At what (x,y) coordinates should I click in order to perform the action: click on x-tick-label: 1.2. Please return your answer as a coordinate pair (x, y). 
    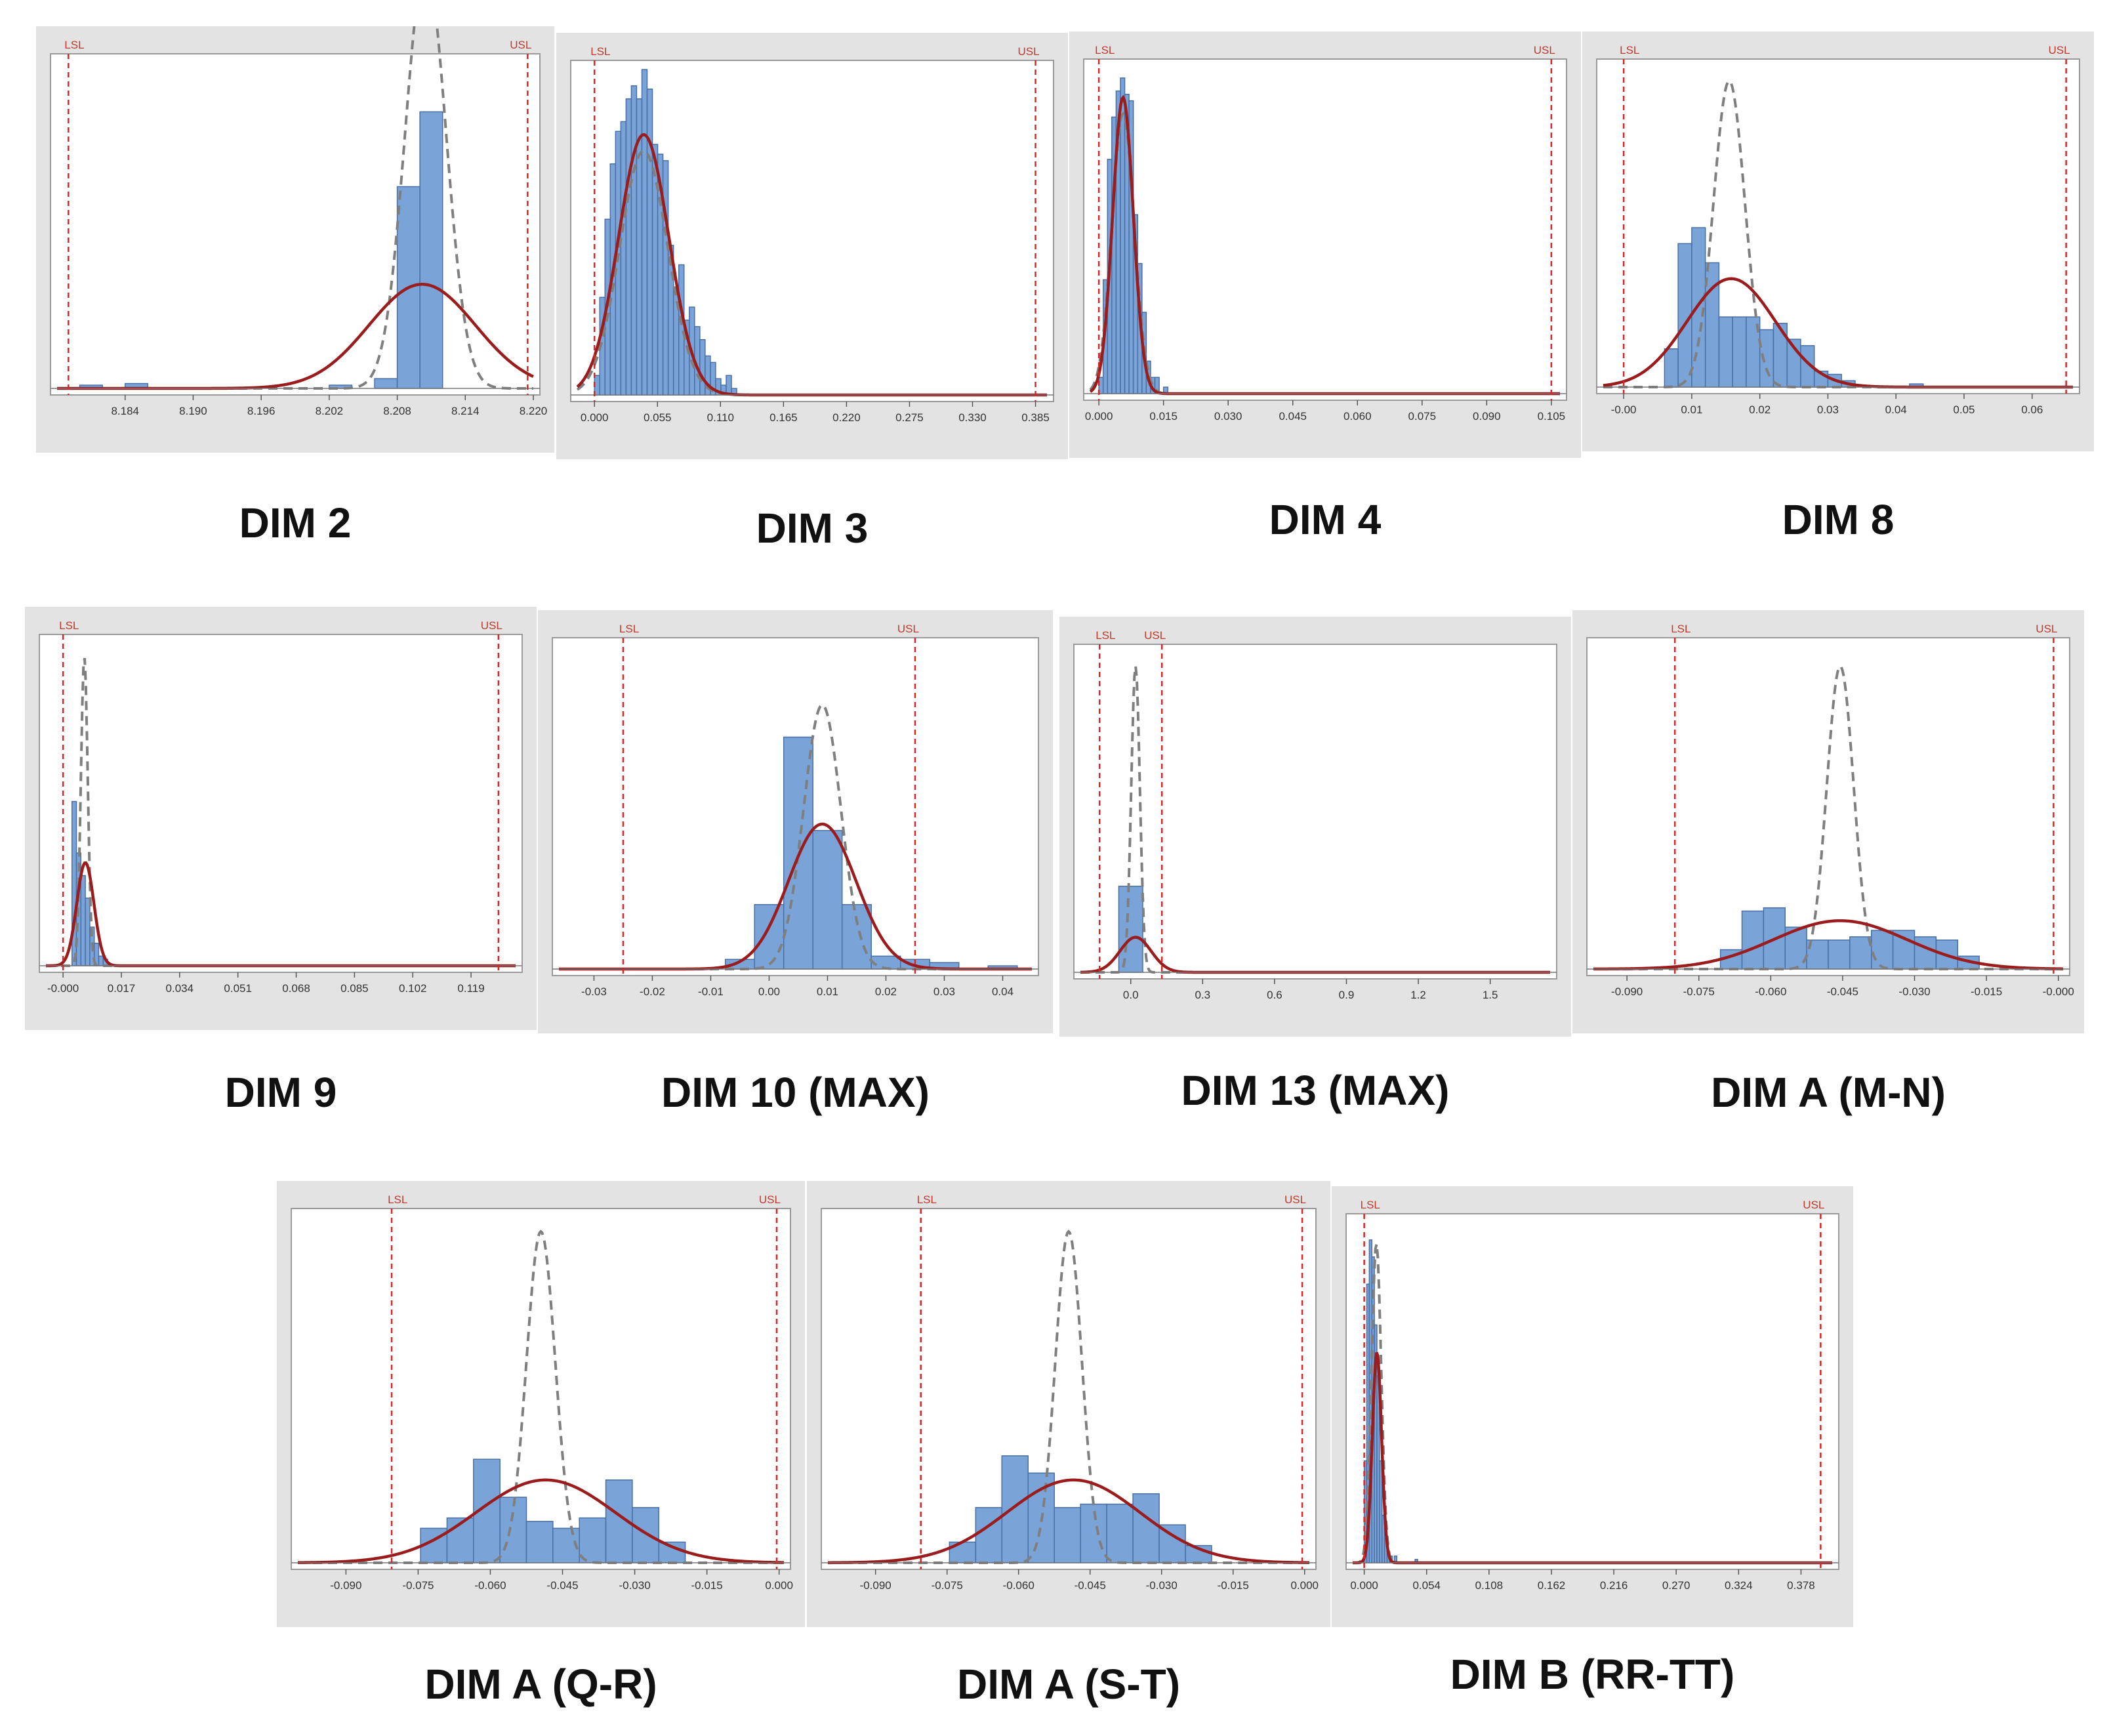
    Looking at the image, I should click on (1418, 995).